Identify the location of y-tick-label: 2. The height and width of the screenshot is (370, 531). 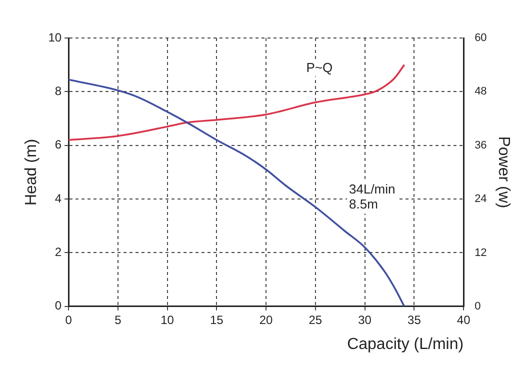
(58, 252).